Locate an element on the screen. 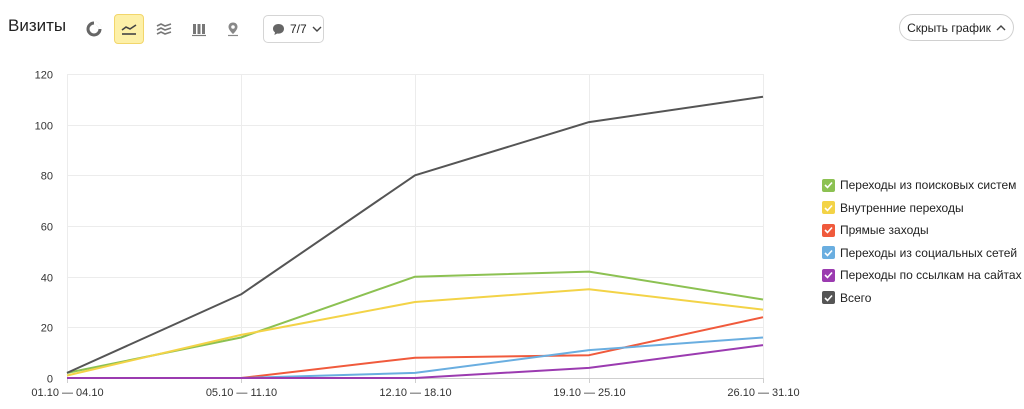 The width and height of the screenshot is (1024, 409). legend-item: Переходы из поисковых систем is located at coordinates (922, 185).